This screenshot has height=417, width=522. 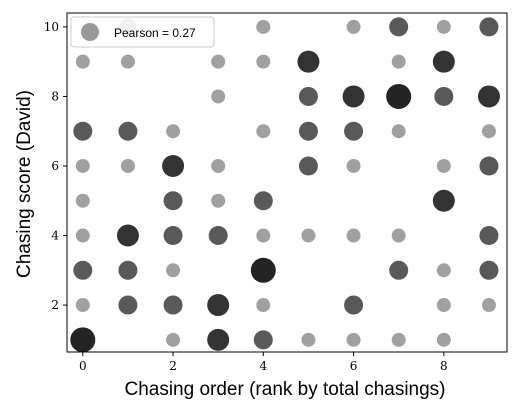 What do you see at coordinates (90, 32) in the screenshot?
I see `legend-marker` at bounding box center [90, 32].